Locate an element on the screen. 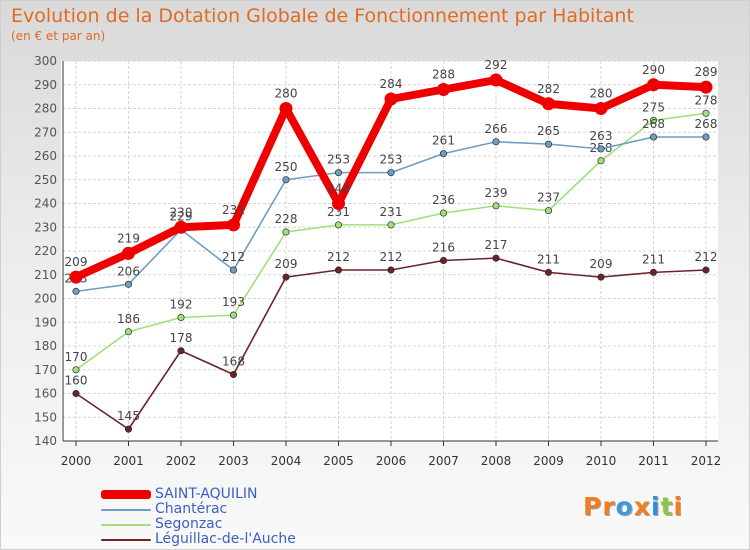 This screenshot has height=550, width=750. x-tick-label: 2010 is located at coordinates (601, 461).